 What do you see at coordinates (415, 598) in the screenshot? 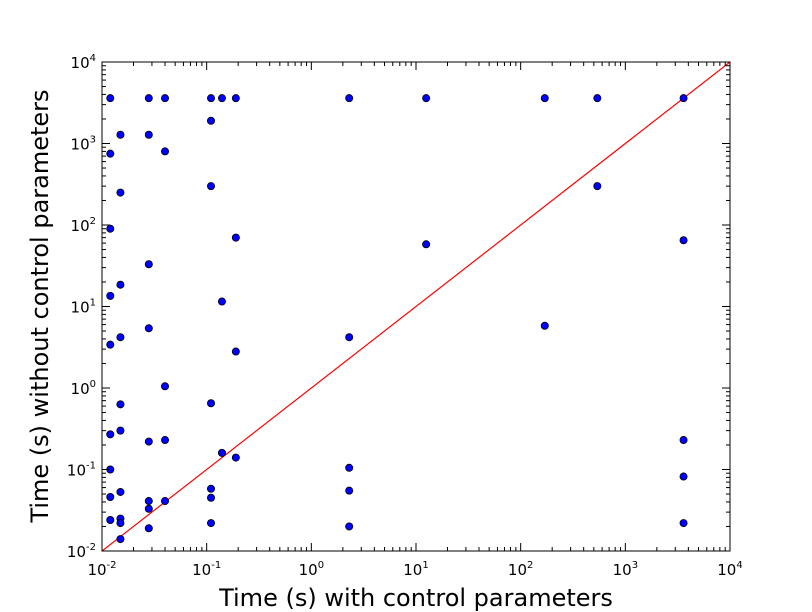
I see `x-axis-label: Time (s) with control parameters` at bounding box center [415, 598].